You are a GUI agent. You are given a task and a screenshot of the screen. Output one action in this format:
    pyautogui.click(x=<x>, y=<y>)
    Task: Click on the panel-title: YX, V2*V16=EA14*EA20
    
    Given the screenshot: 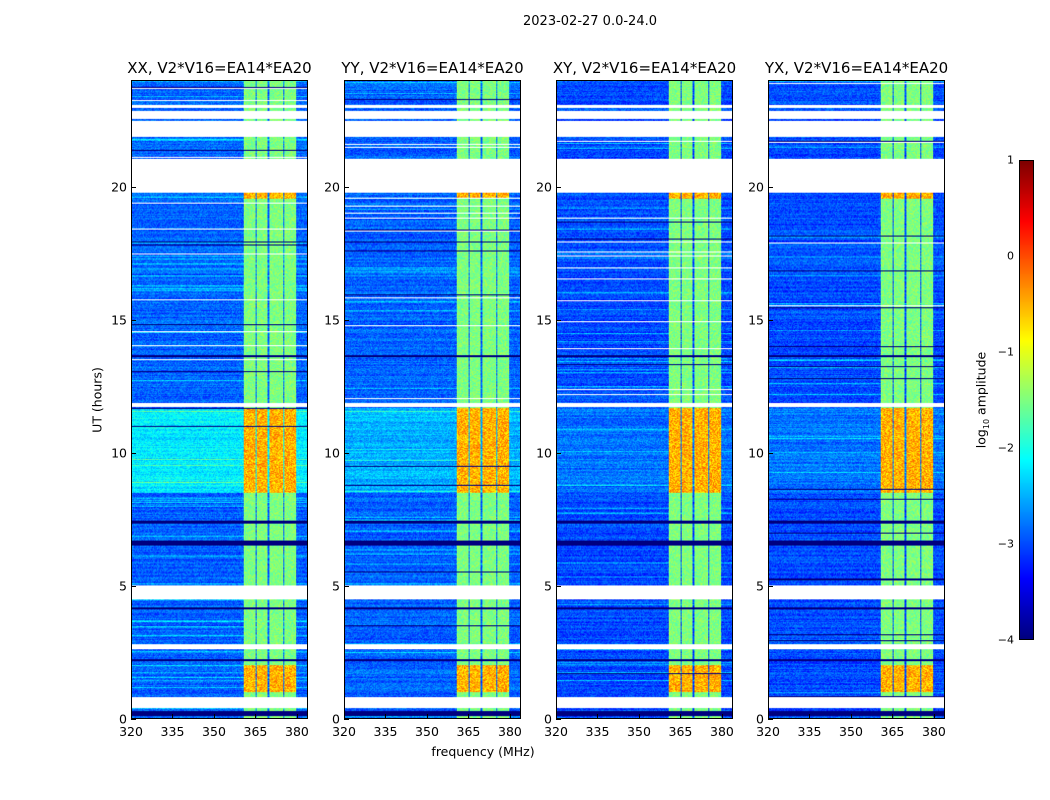 What is the action you would take?
    pyautogui.click(x=856, y=68)
    